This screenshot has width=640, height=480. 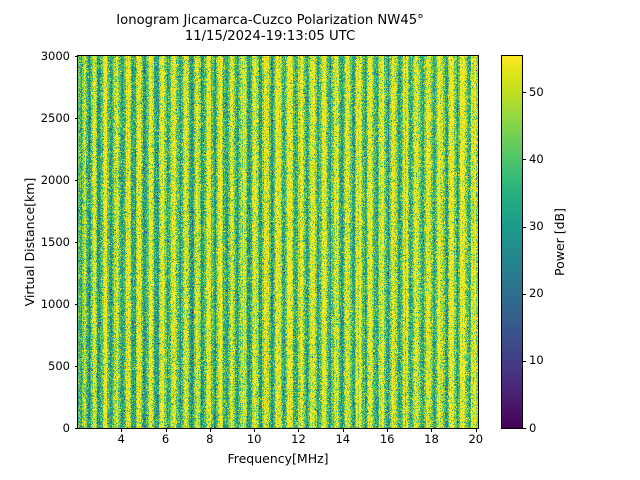 What do you see at coordinates (536, 360) in the screenshot?
I see `colorbar-tick-label: 10` at bounding box center [536, 360].